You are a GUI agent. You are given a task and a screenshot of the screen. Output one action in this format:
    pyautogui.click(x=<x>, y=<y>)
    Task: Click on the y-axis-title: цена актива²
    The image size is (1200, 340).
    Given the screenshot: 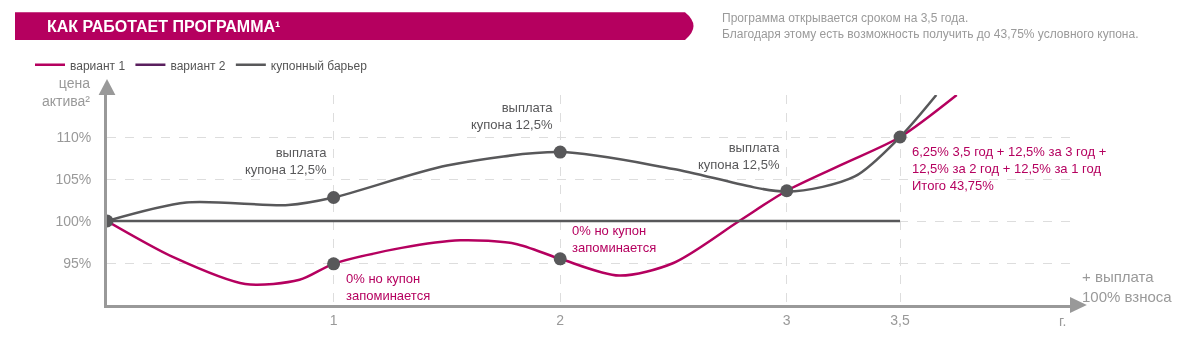 What is the action you would take?
    pyautogui.click(x=66, y=92)
    